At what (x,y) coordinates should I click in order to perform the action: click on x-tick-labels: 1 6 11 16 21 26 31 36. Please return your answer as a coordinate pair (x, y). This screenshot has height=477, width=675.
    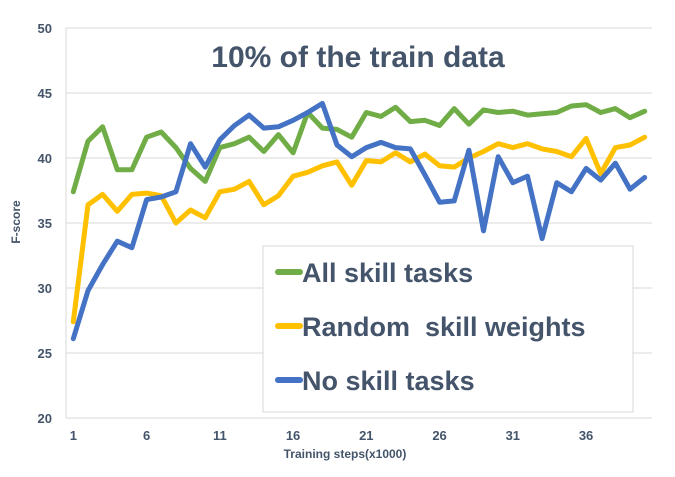
    Looking at the image, I should click on (332, 435).